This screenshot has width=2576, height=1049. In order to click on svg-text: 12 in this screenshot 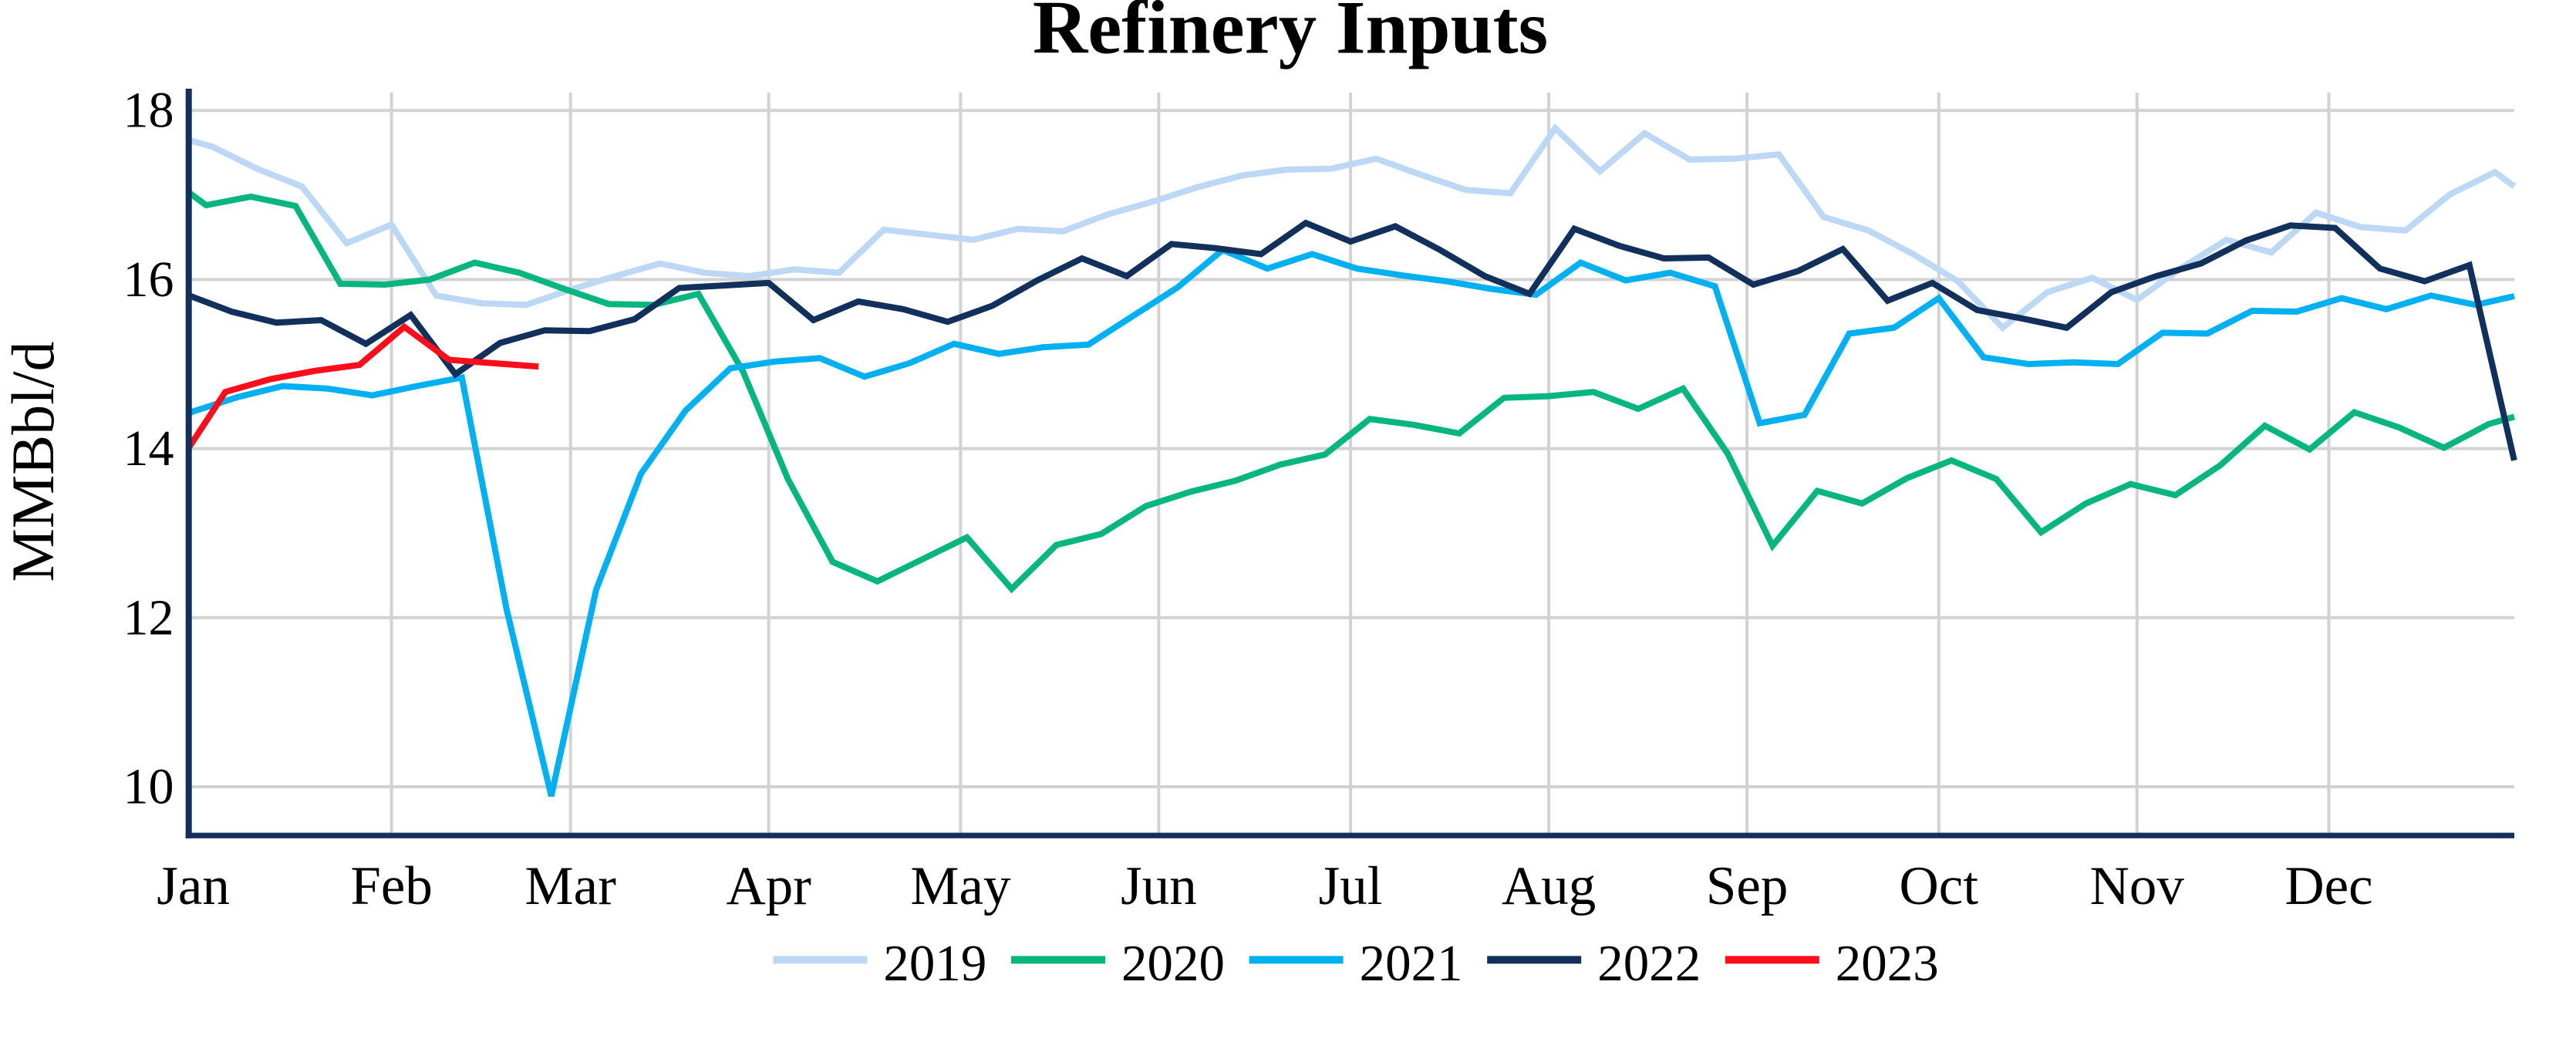, I will do `click(148, 618)`.